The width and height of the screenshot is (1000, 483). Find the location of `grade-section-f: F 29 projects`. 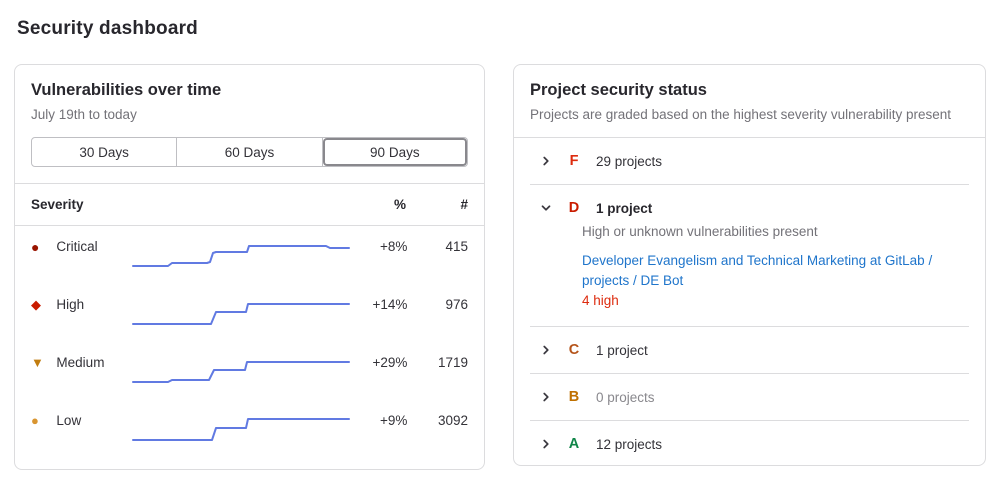

grade-section-f: F 29 projects is located at coordinates (749, 161).